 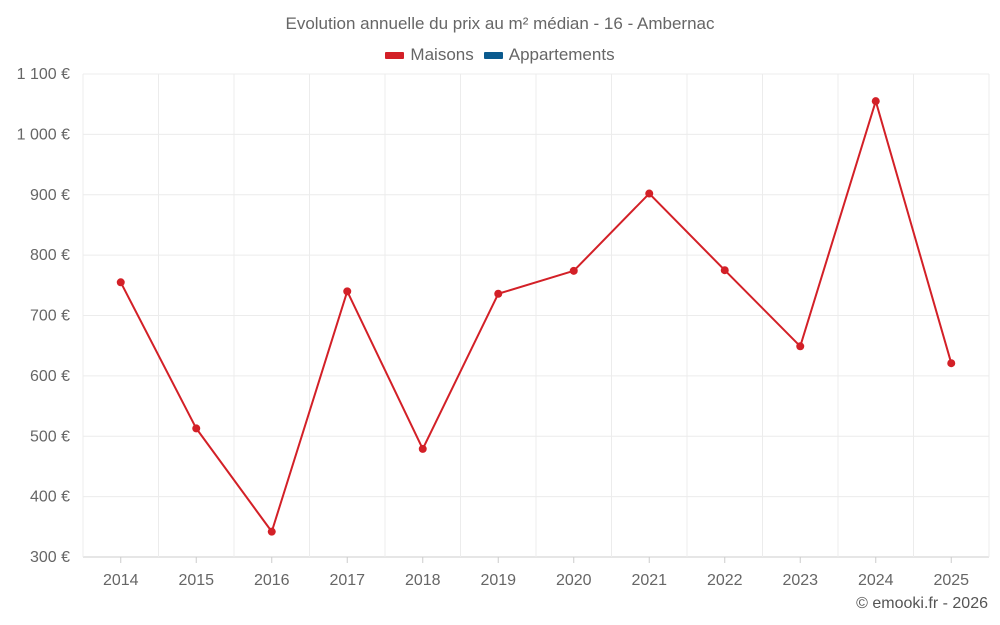 What do you see at coordinates (561, 54) in the screenshot?
I see `legend-label-appartements: Appartements` at bounding box center [561, 54].